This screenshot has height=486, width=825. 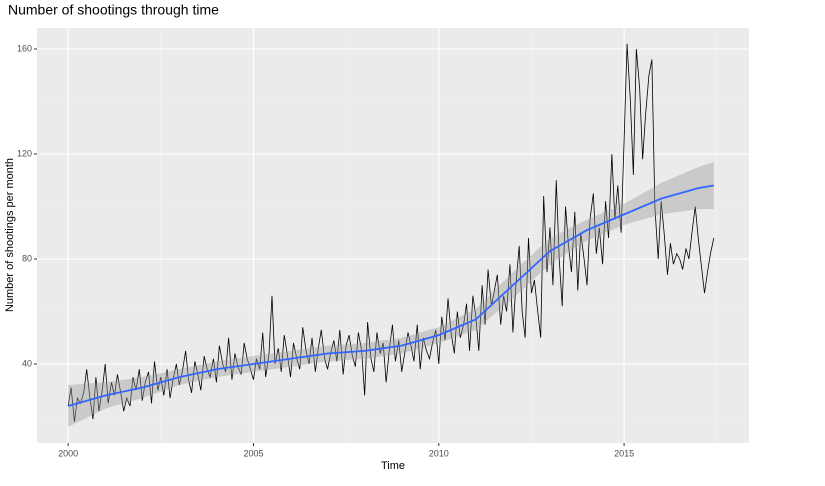 I want to click on y-tick-label: 80, so click(x=27, y=258).